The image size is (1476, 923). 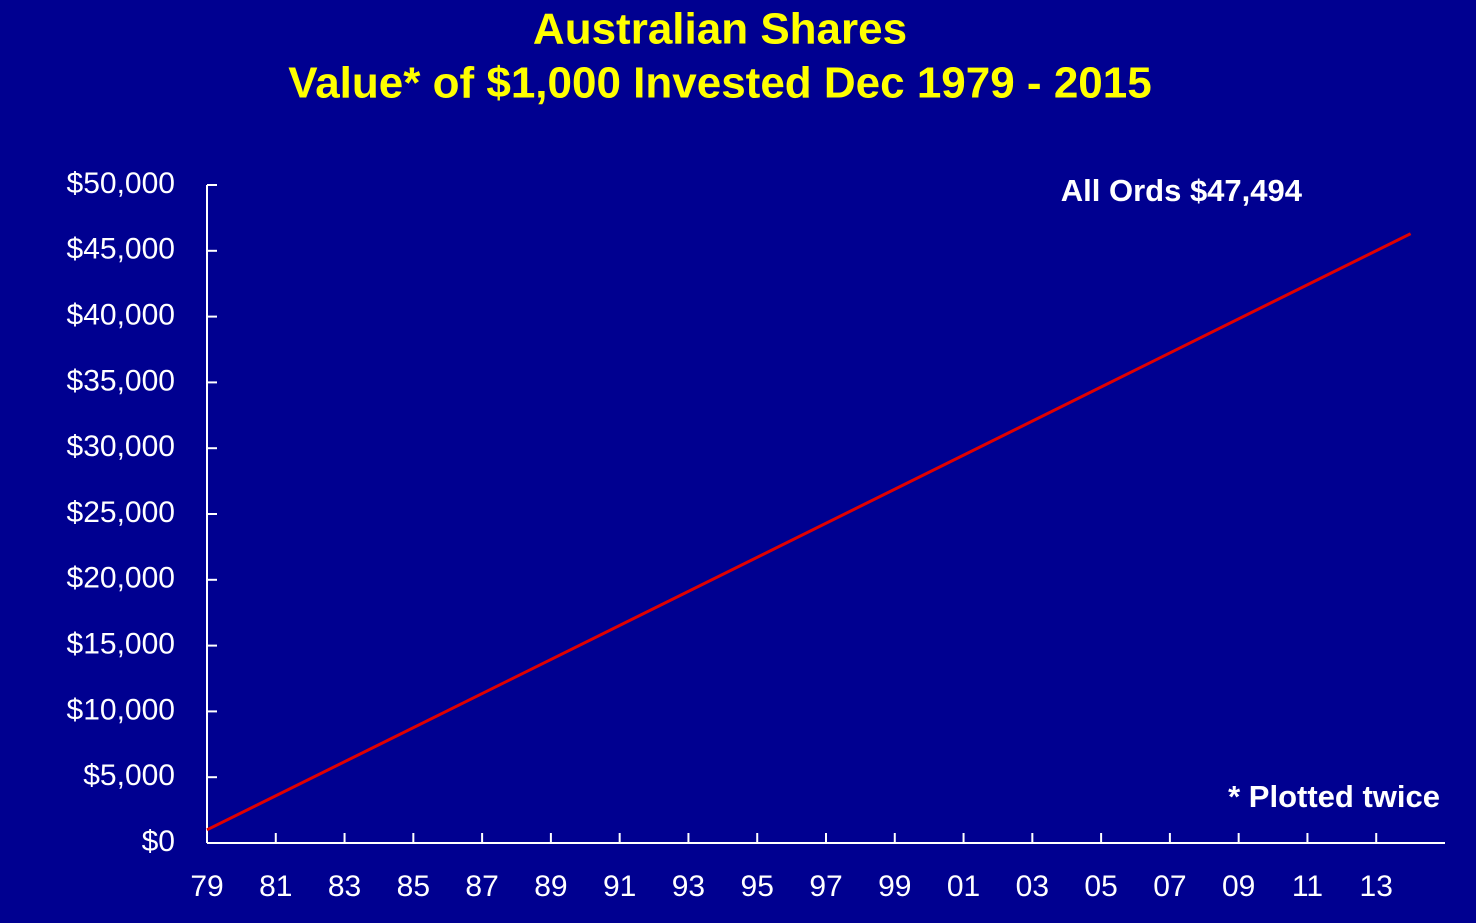 I want to click on x-tick-label: 91, so click(x=619, y=886).